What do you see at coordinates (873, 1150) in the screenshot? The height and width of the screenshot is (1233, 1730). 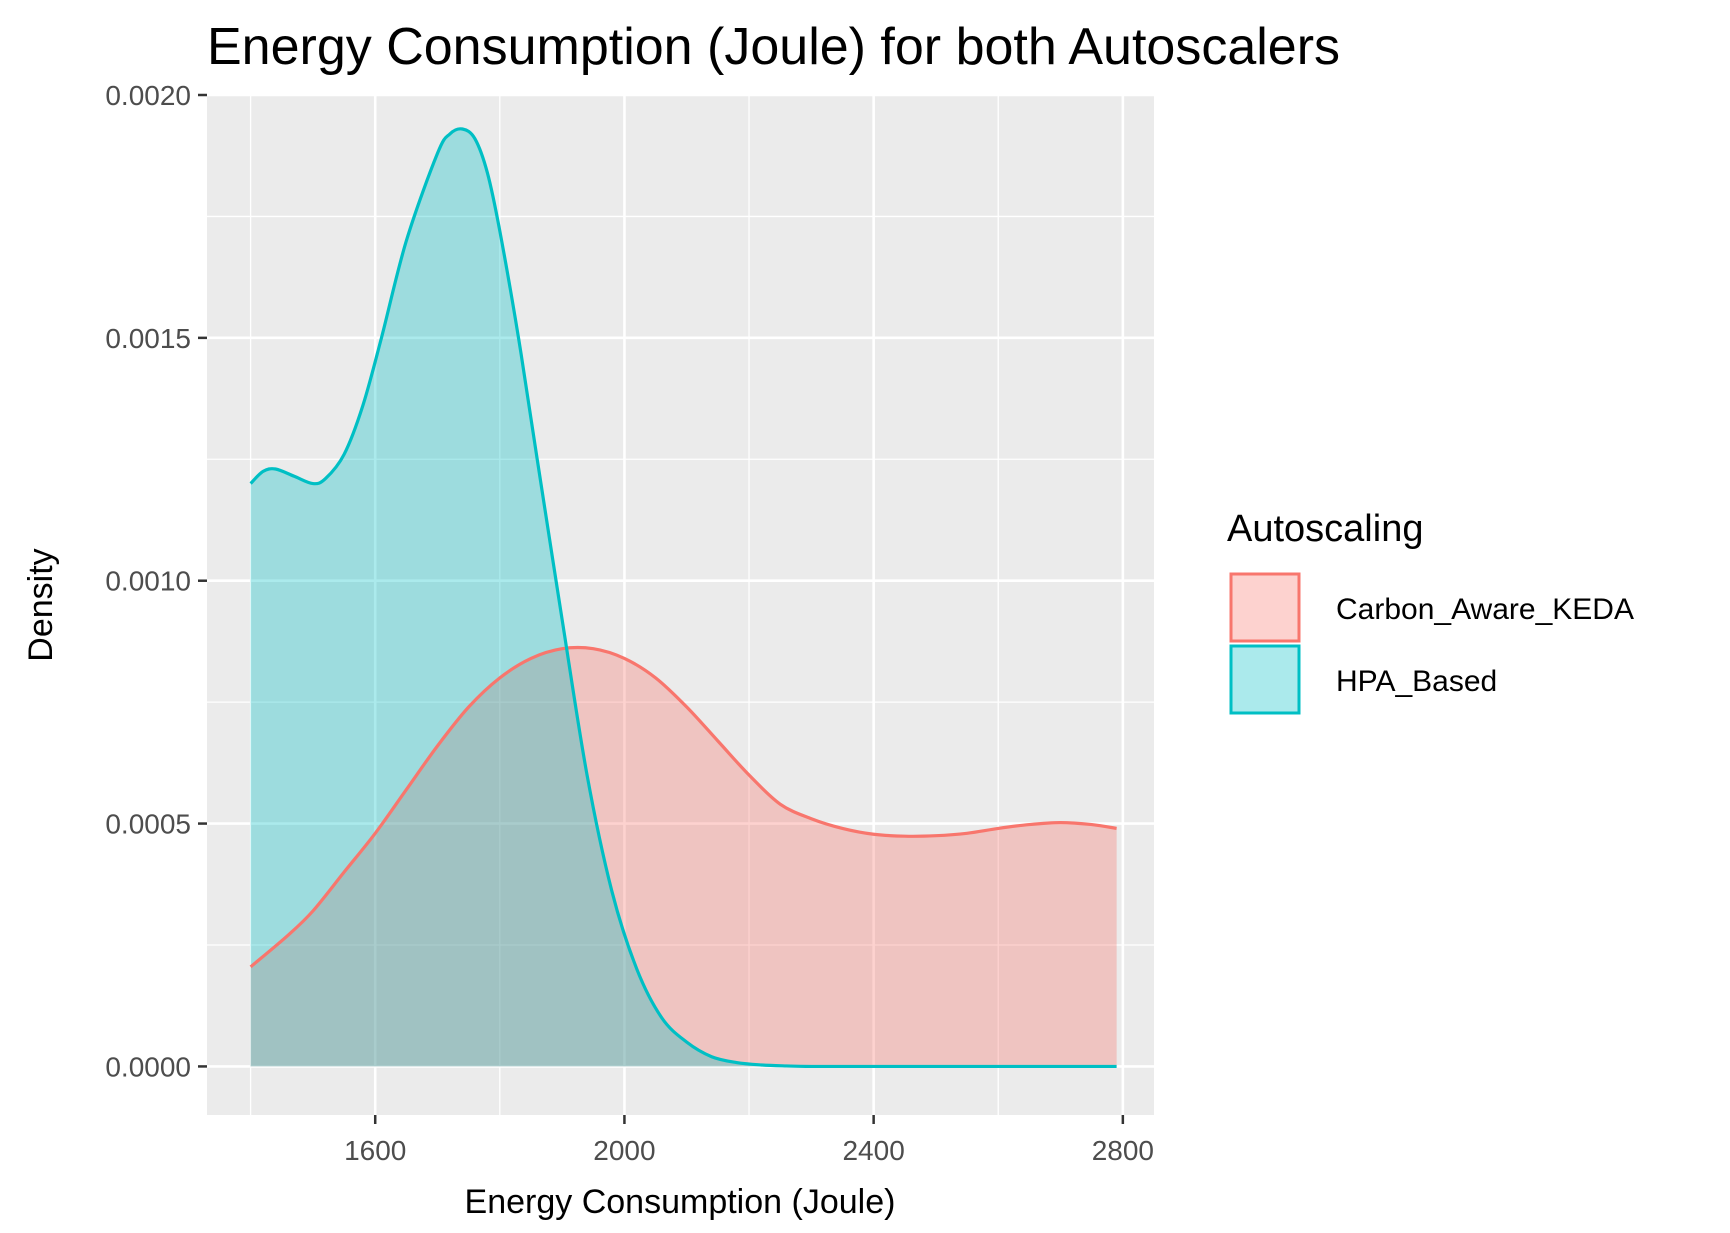 I see `x-tick-label: 2400` at bounding box center [873, 1150].